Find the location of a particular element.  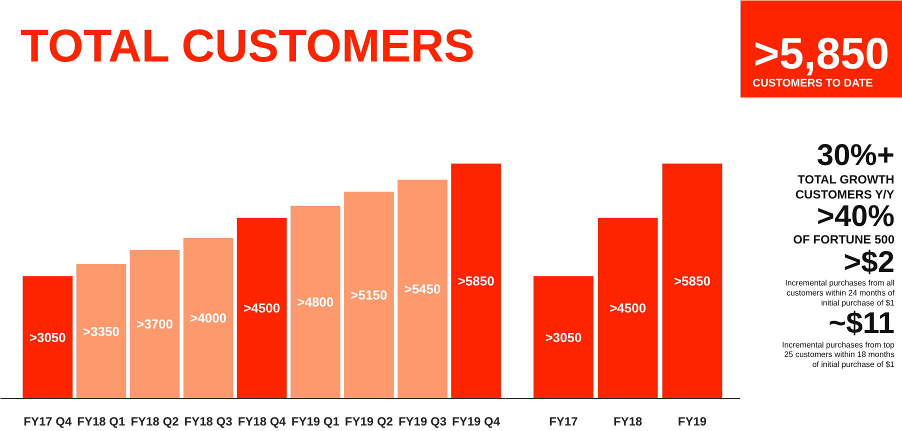

x-tick-label: FY19 Q1 is located at coordinates (315, 421).